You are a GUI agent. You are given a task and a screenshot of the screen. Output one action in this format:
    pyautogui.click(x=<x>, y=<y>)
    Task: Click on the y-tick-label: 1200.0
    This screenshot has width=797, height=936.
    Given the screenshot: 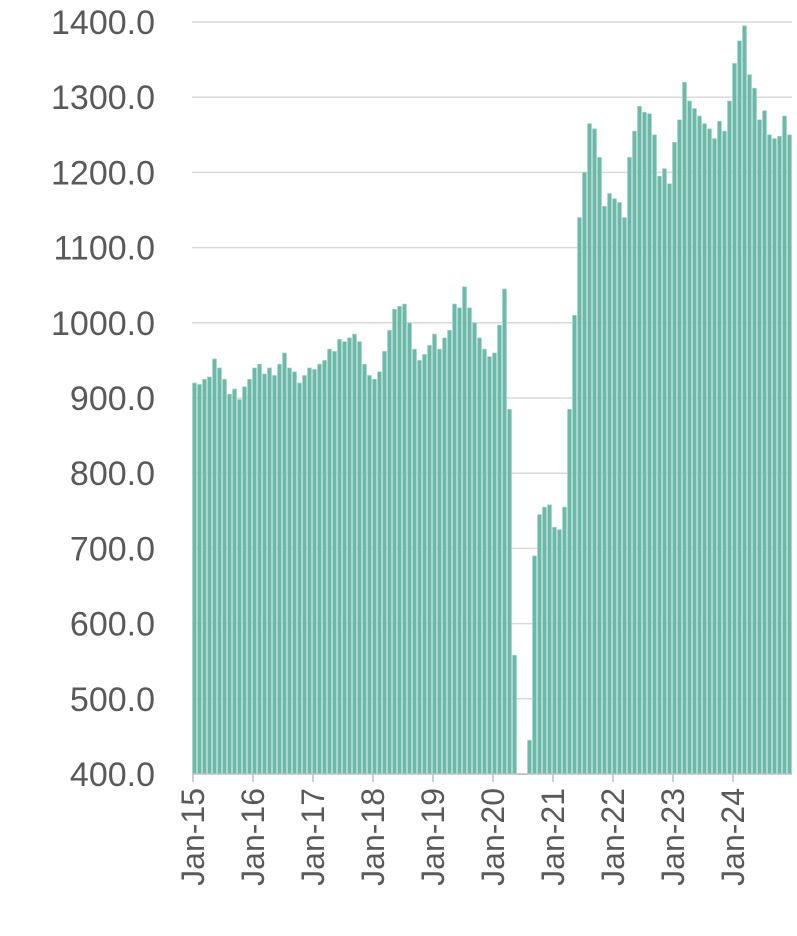 What is the action you would take?
    pyautogui.click(x=103, y=173)
    